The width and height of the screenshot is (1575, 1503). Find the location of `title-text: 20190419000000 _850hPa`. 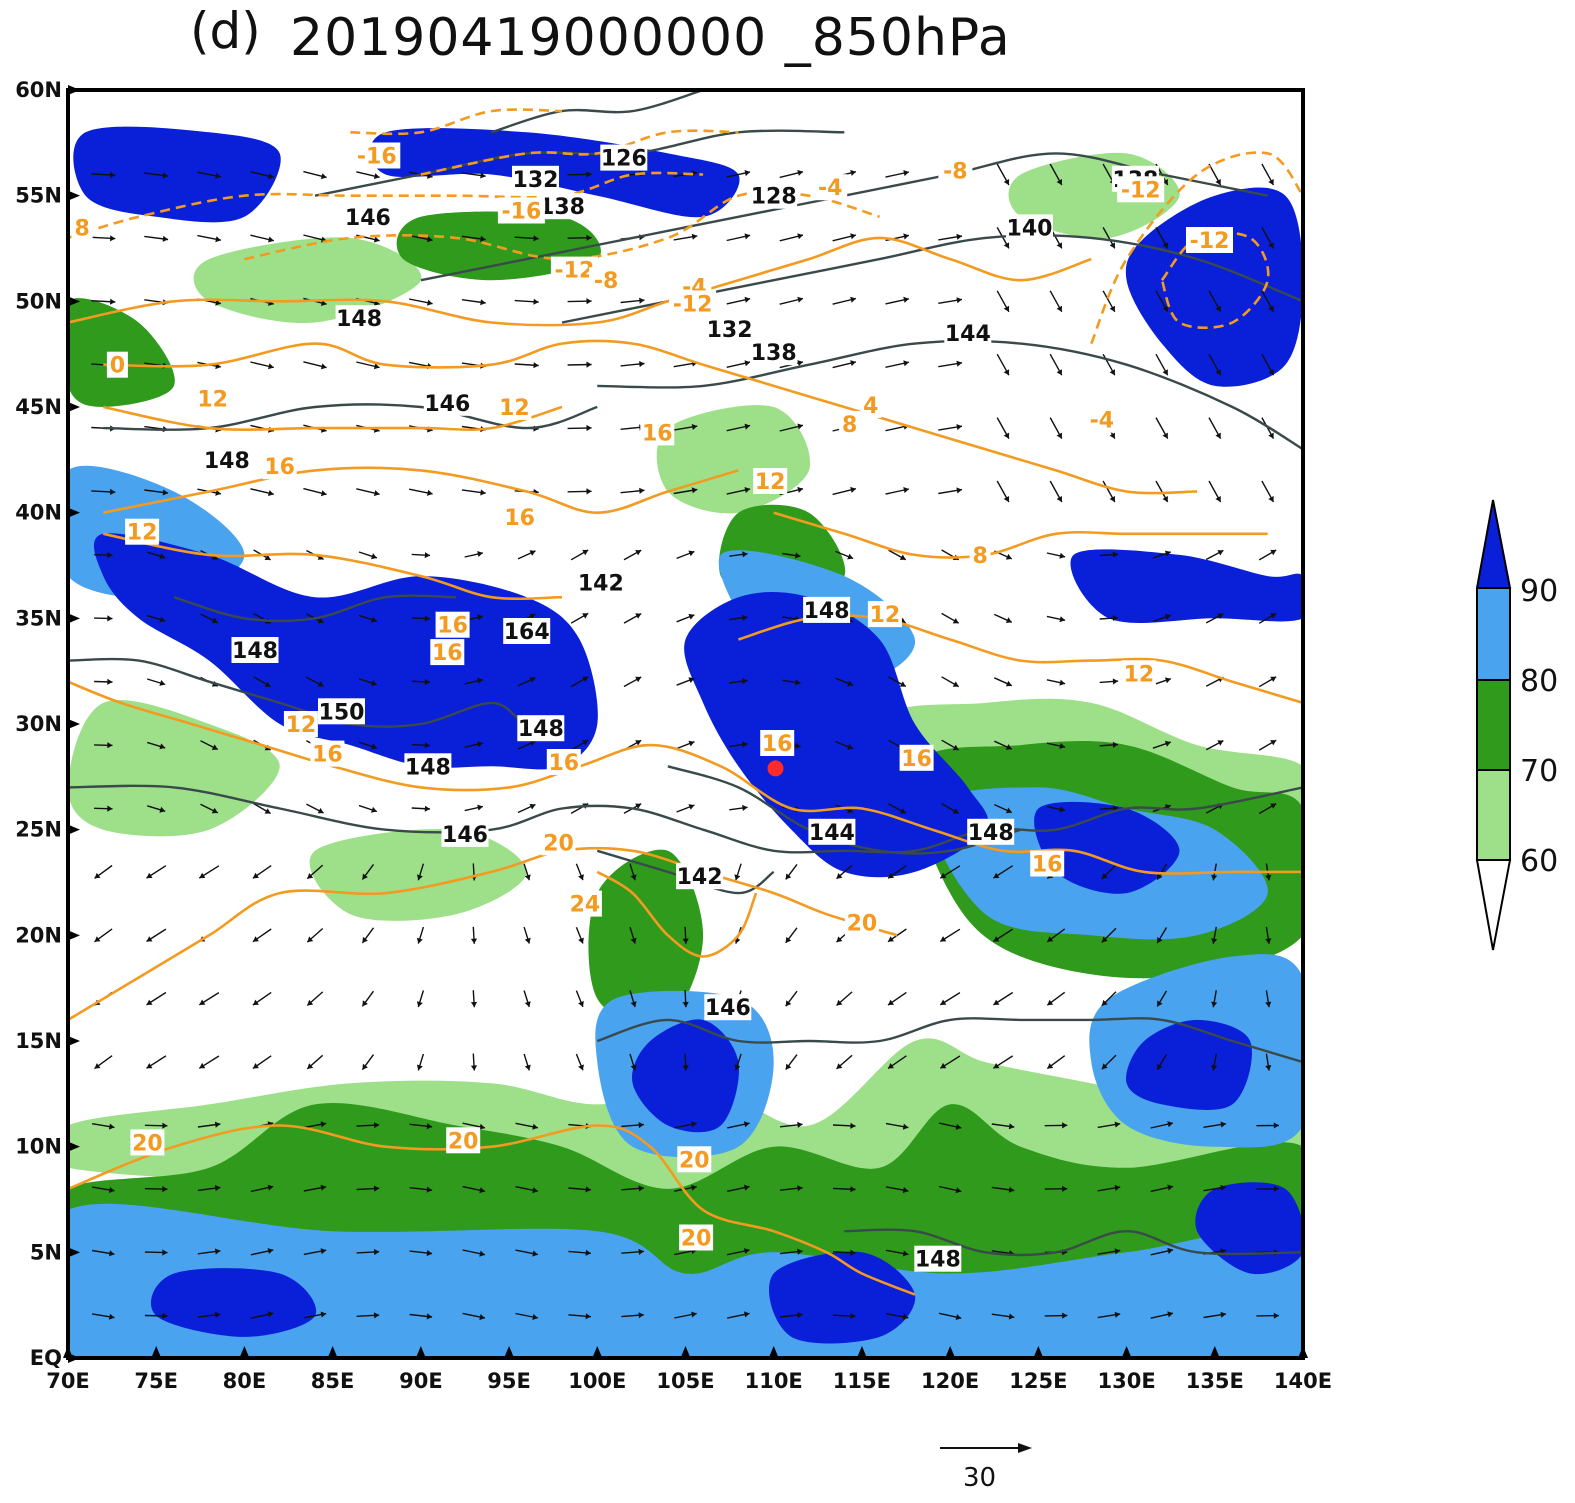

title-text: 20190419000000 _850hPa is located at coordinates (650, 38).